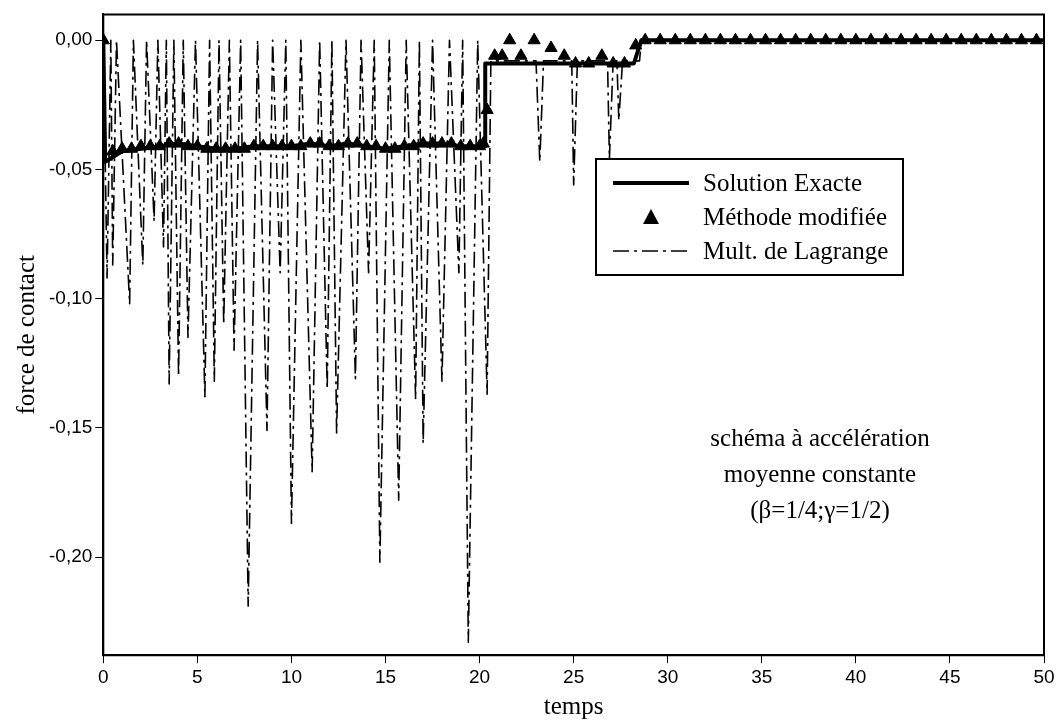  Describe the element at coordinates (574, 676) in the screenshot. I see `x-tick-label: 25` at that location.